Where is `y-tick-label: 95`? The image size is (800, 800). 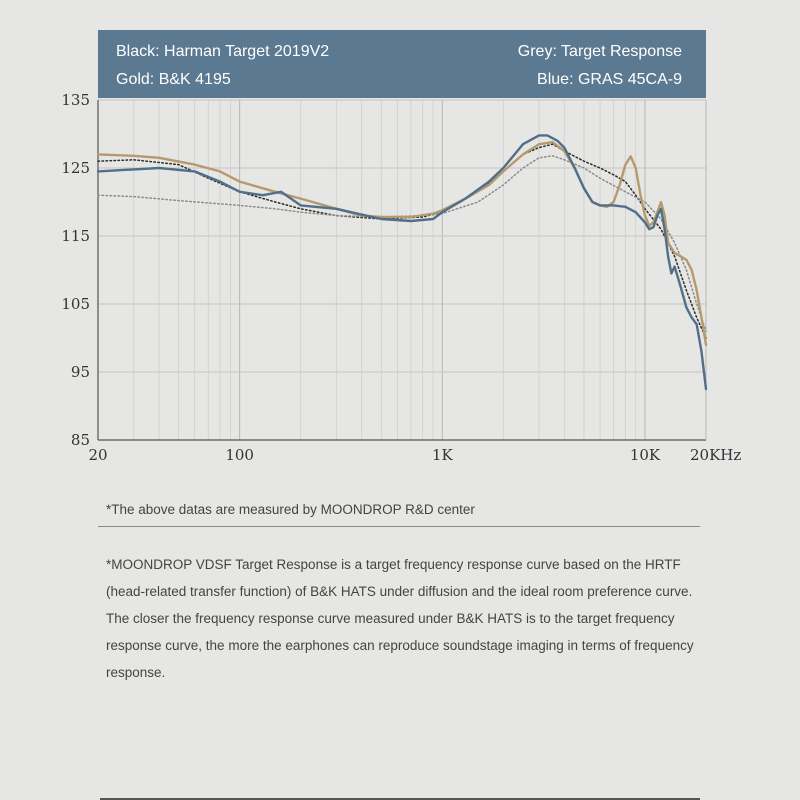
y-tick-label: 95 is located at coordinates (80, 372).